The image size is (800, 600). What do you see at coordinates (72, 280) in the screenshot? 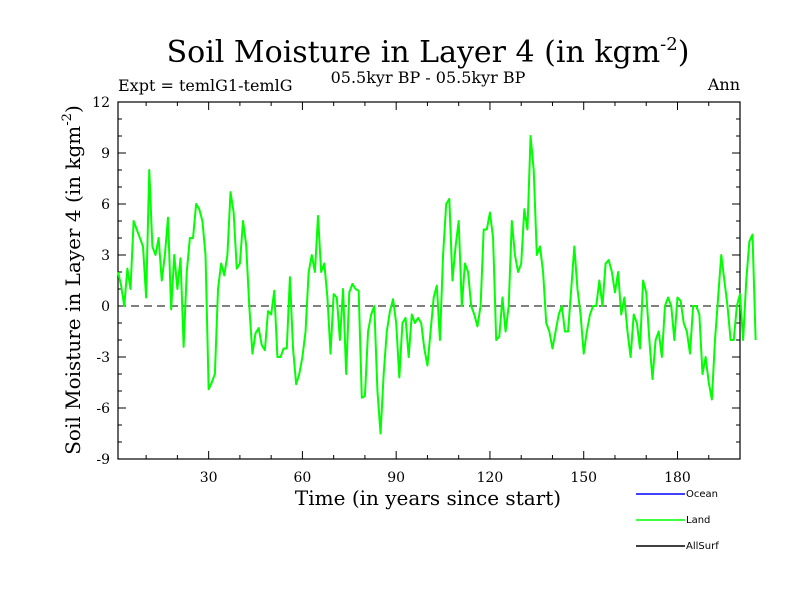
I see `y-axis-title: Soil Moisture in Layer 4 (in kgm-2)` at bounding box center [72, 280].